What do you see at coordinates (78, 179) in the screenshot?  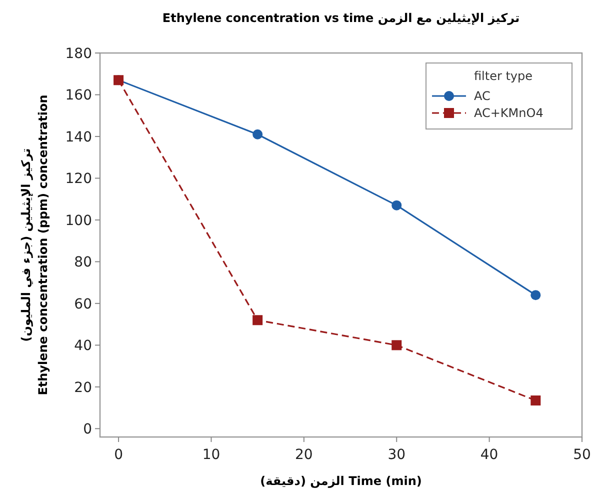 I see `y-tick-label: 120` at bounding box center [78, 179].